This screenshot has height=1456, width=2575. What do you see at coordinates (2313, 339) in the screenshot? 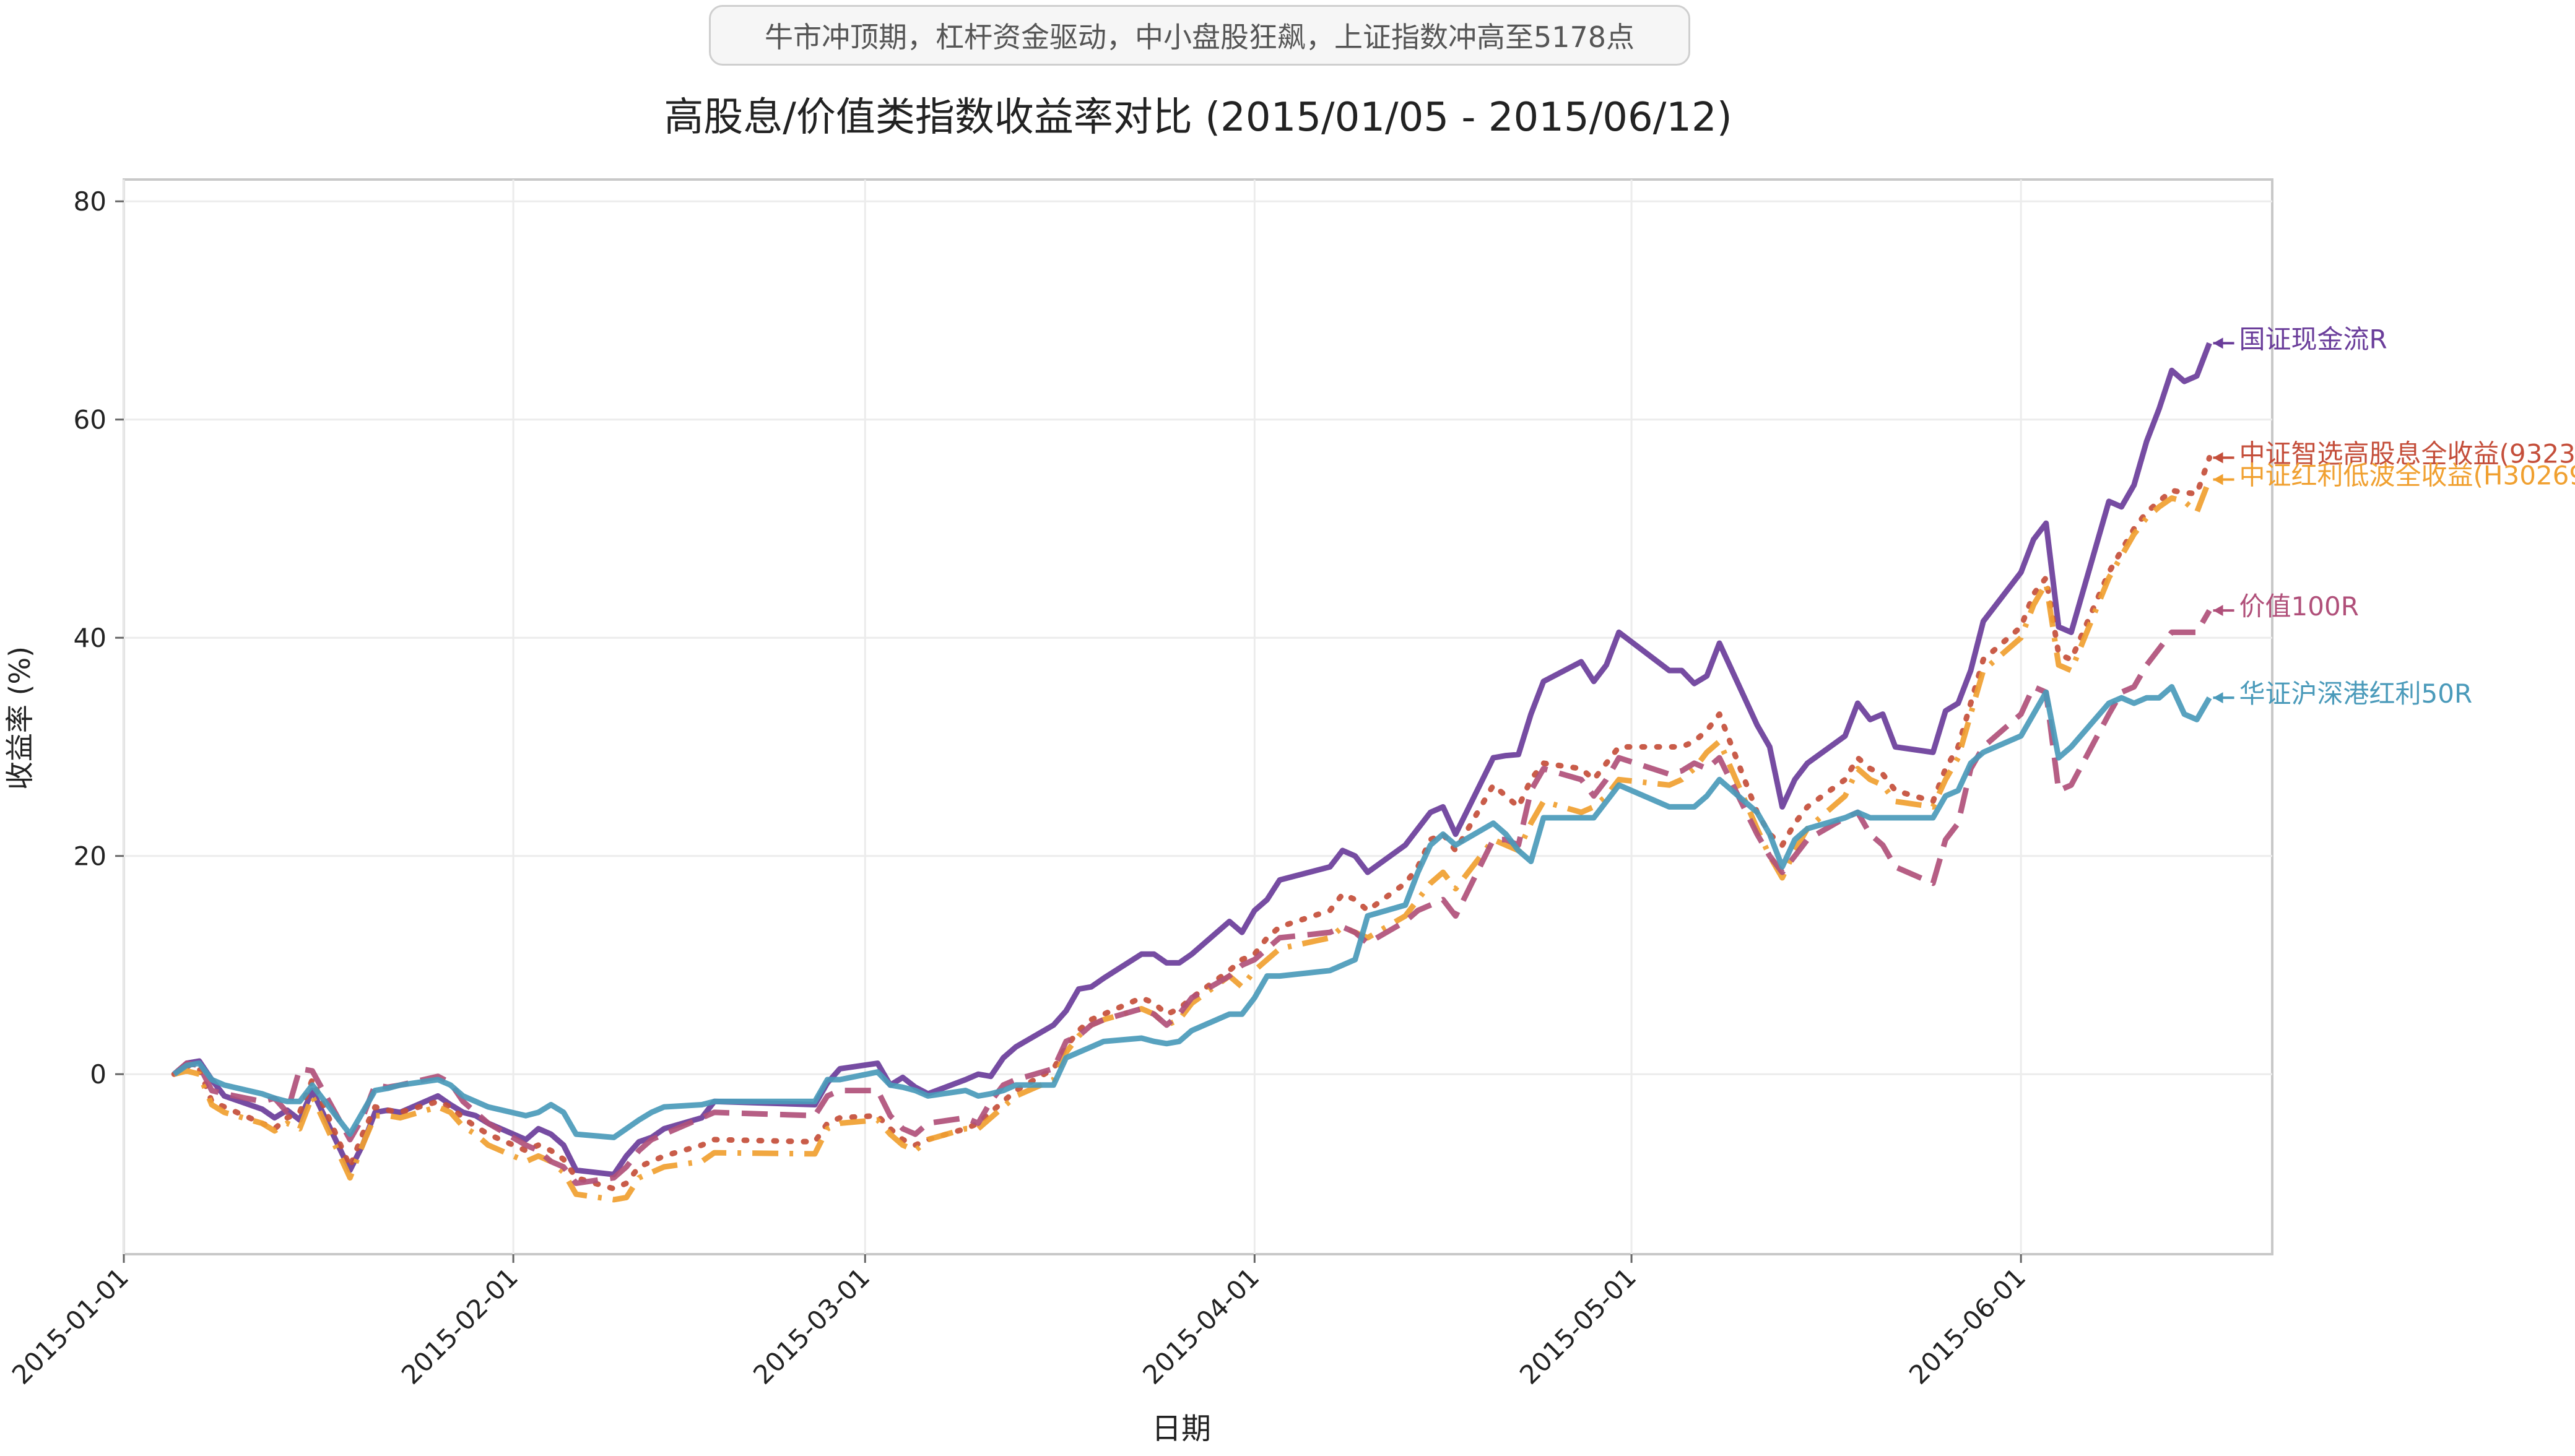
I see `series-label: 国证现金流R` at bounding box center [2313, 339].